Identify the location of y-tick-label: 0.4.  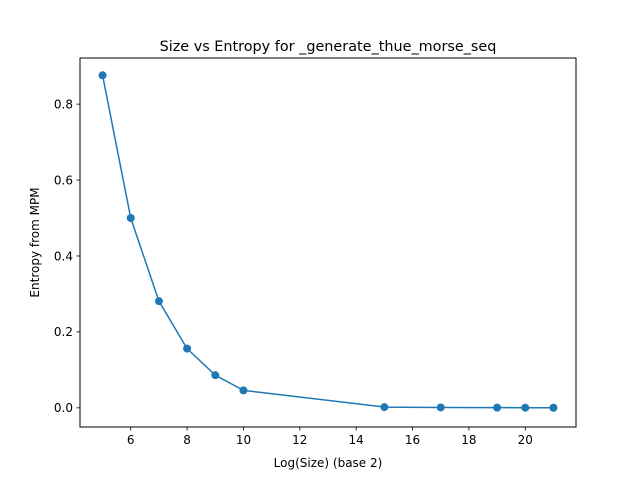
(63, 256).